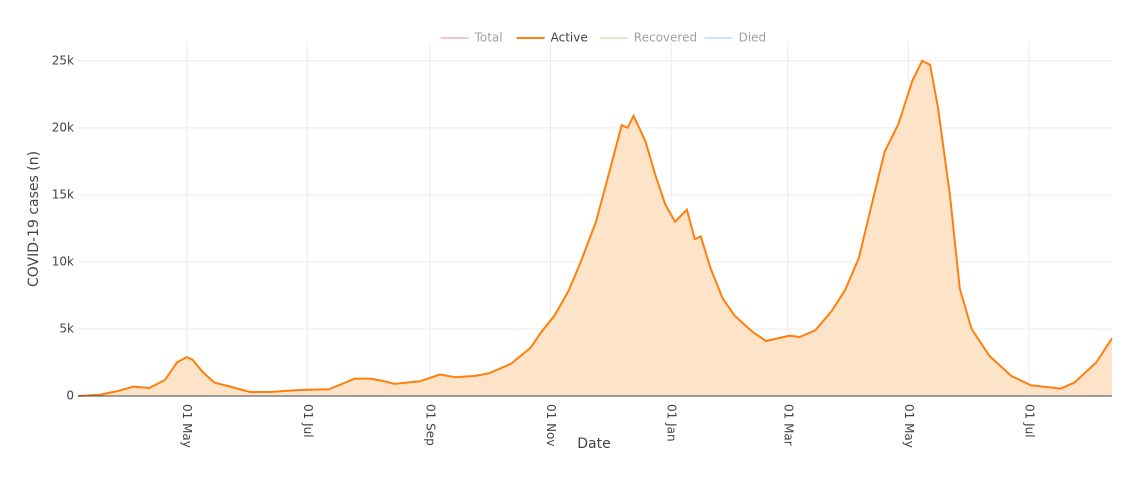 The image size is (1137, 482). What do you see at coordinates (63, 261) in the screenshot?
I see `y-tick-label: 10k` at bounding box center [63, 261].